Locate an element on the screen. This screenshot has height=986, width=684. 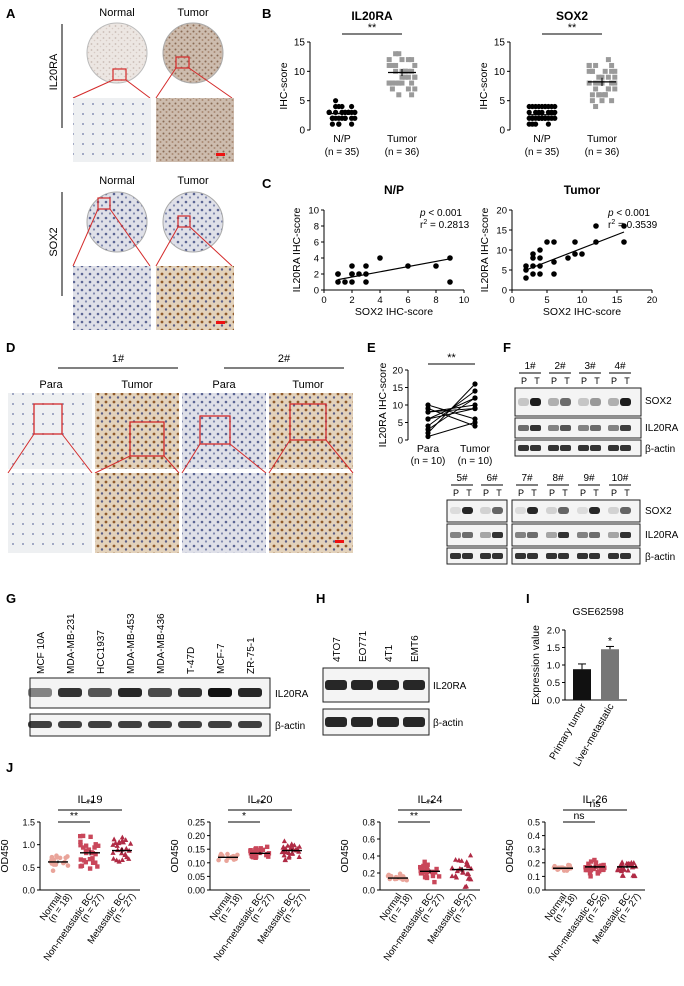
bar is located at coordinates (610, 674).